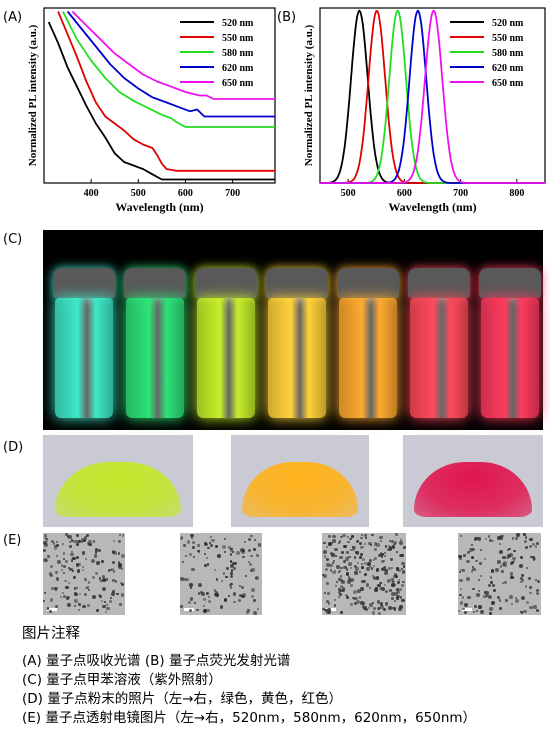 This screenshot has height=730, width=550. What do you see at coordinates (13, 239) in the screenshot?
I see `panel-label-c: (C)` at bounding box center [13, 239].